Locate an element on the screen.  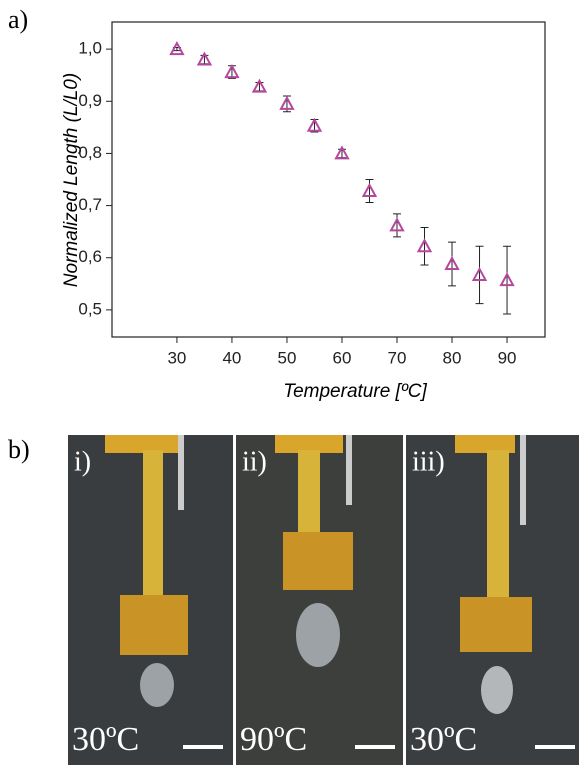
x-axis-label: Temperature [ºC] is located at coordinates (355, 391).